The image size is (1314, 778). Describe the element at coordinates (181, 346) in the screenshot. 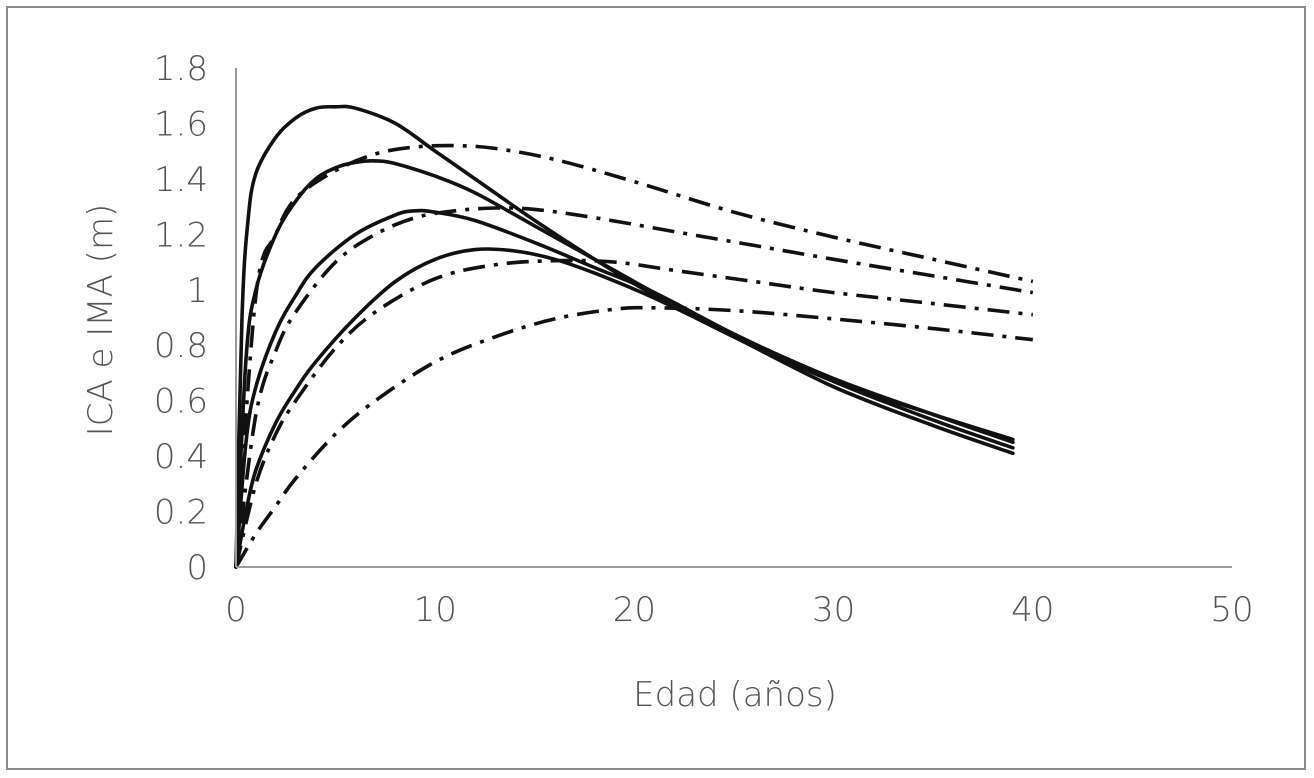

I see `y-tick-label: 0.8` at that location.